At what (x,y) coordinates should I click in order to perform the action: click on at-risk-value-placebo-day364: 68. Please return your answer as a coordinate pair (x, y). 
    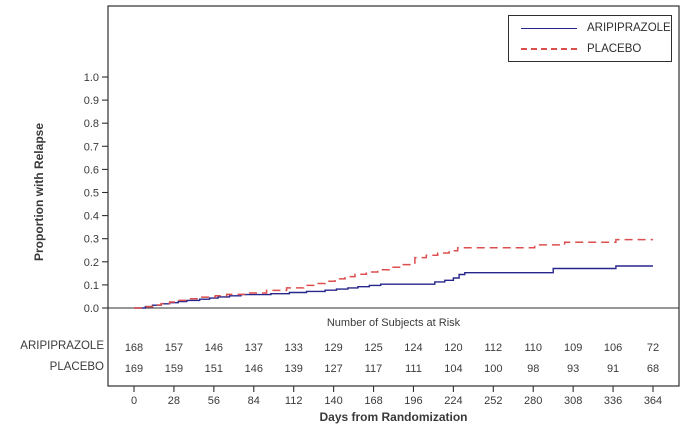
    Looking at the image, I should click on (653, 369).